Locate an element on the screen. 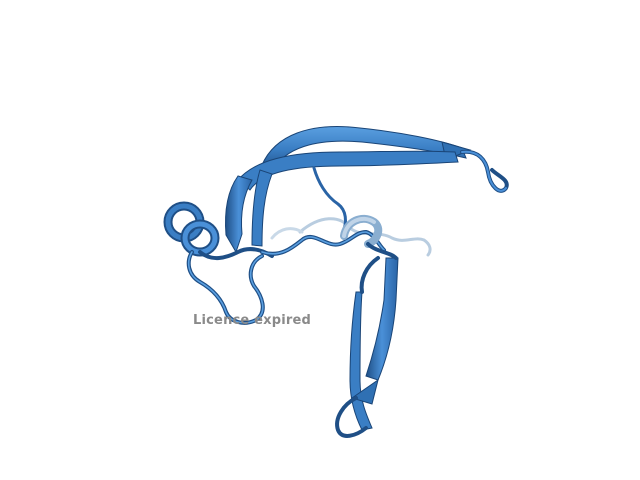 The image size is (640, 480). beta-strand-top-lower is located at coordinates (348, 170).